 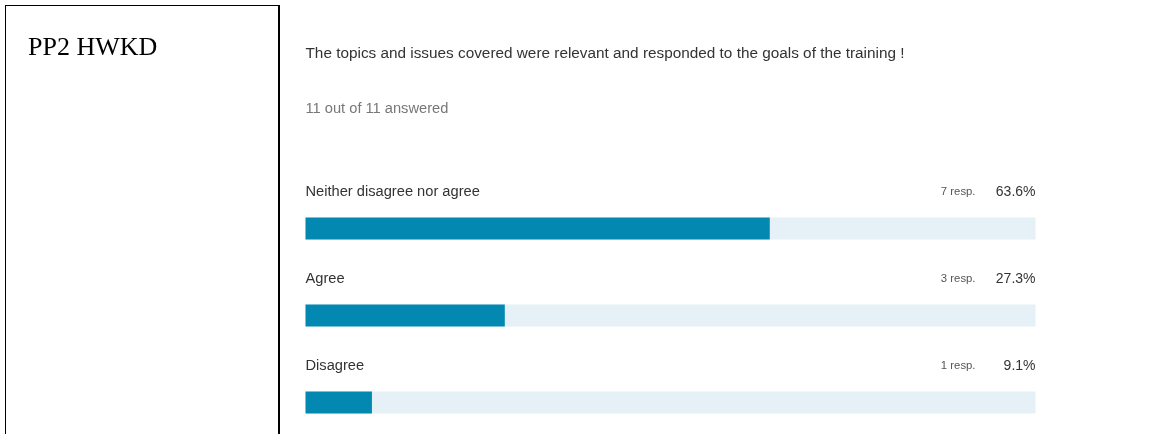 What do you see at coordinates (377, 107) in the screenshot?
I see `chart-subtitle: 11 out of 11 answered` at bounding box center [377, 107].